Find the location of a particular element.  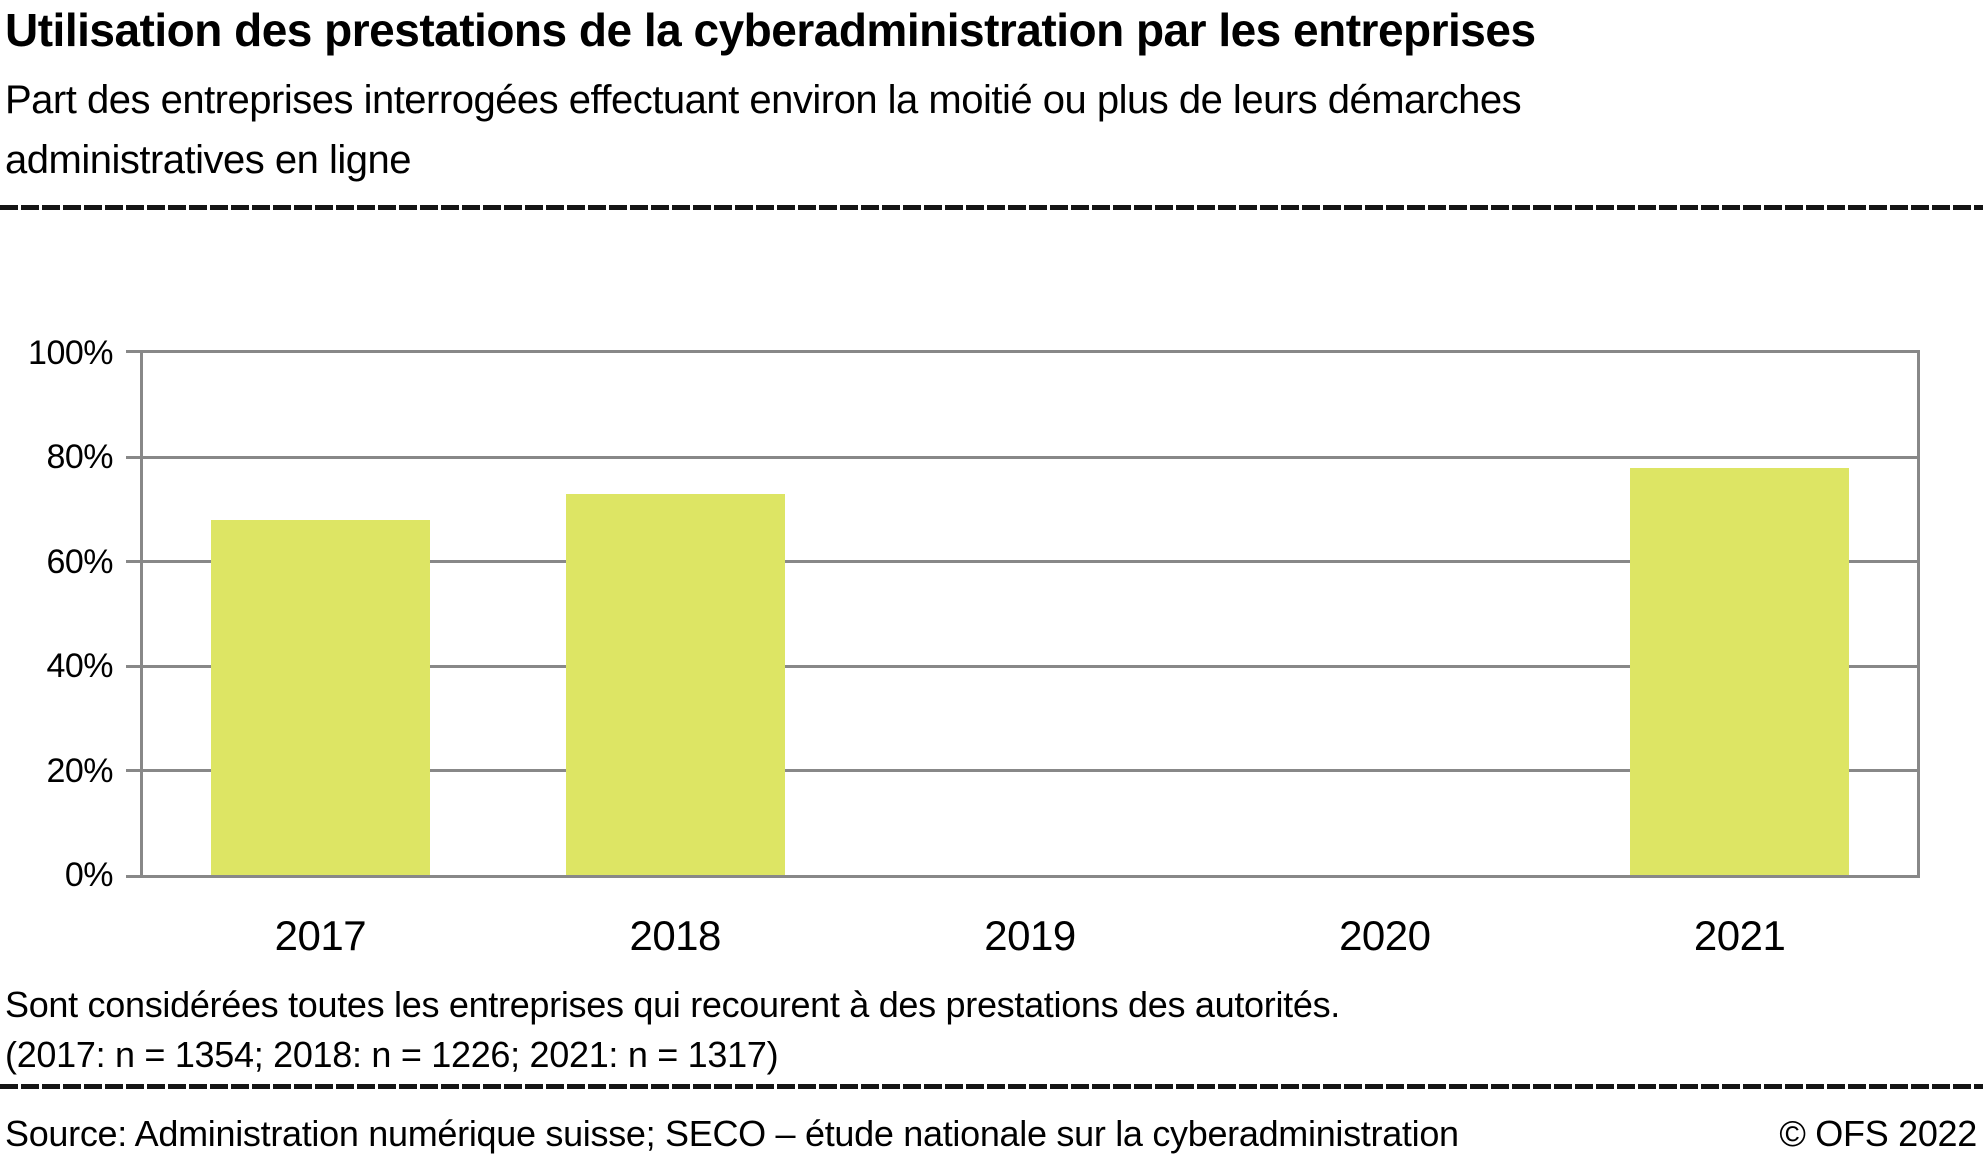

top-separator-line is located at coordinates (991, 207).